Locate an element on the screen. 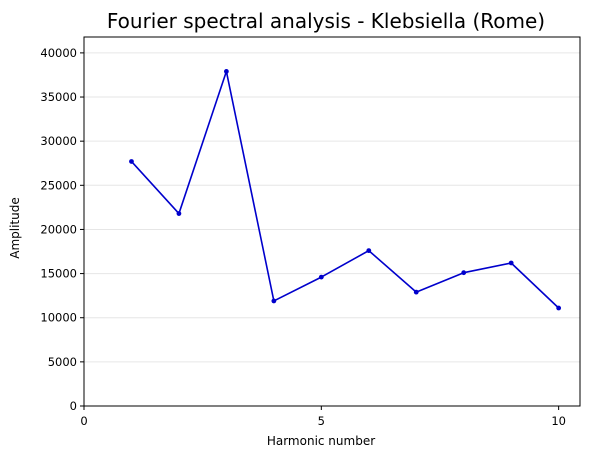 This screenshot has width=600, height=459. x-axis-label: Harmonic number is located at coordinates (321, 441).